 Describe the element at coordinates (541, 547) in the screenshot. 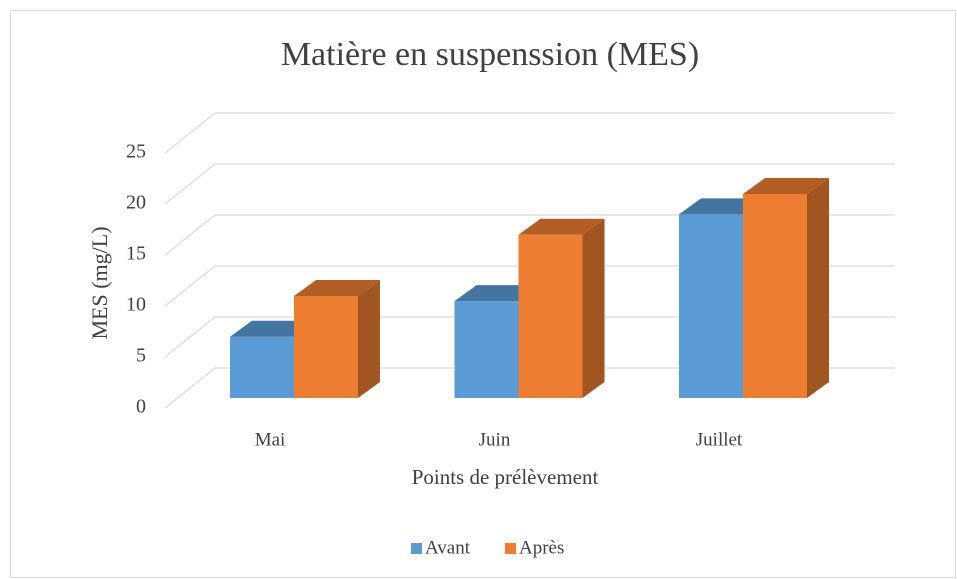

I see `legend-label: Après` at that location.